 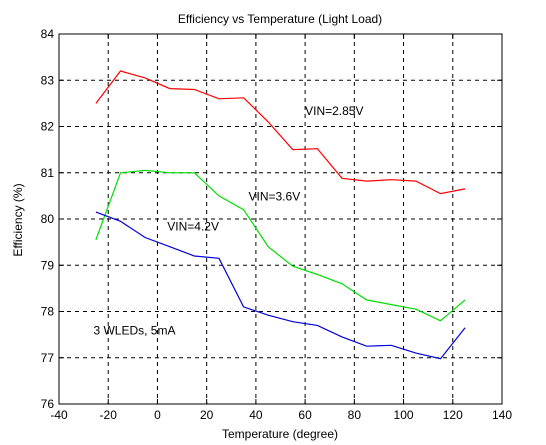 What do you see at coordinates (18, 219) in the screenshot?
I see `y-axis-label: Efficiency (%)` at bounding box center [18, 219].